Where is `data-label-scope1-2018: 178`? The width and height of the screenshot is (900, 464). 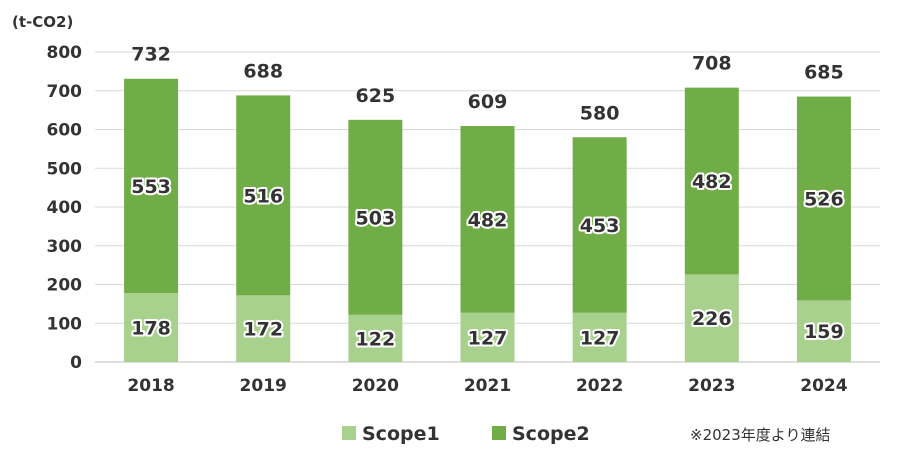 data-label-scope1-2018: 178 is located at coordinates (151, 329).